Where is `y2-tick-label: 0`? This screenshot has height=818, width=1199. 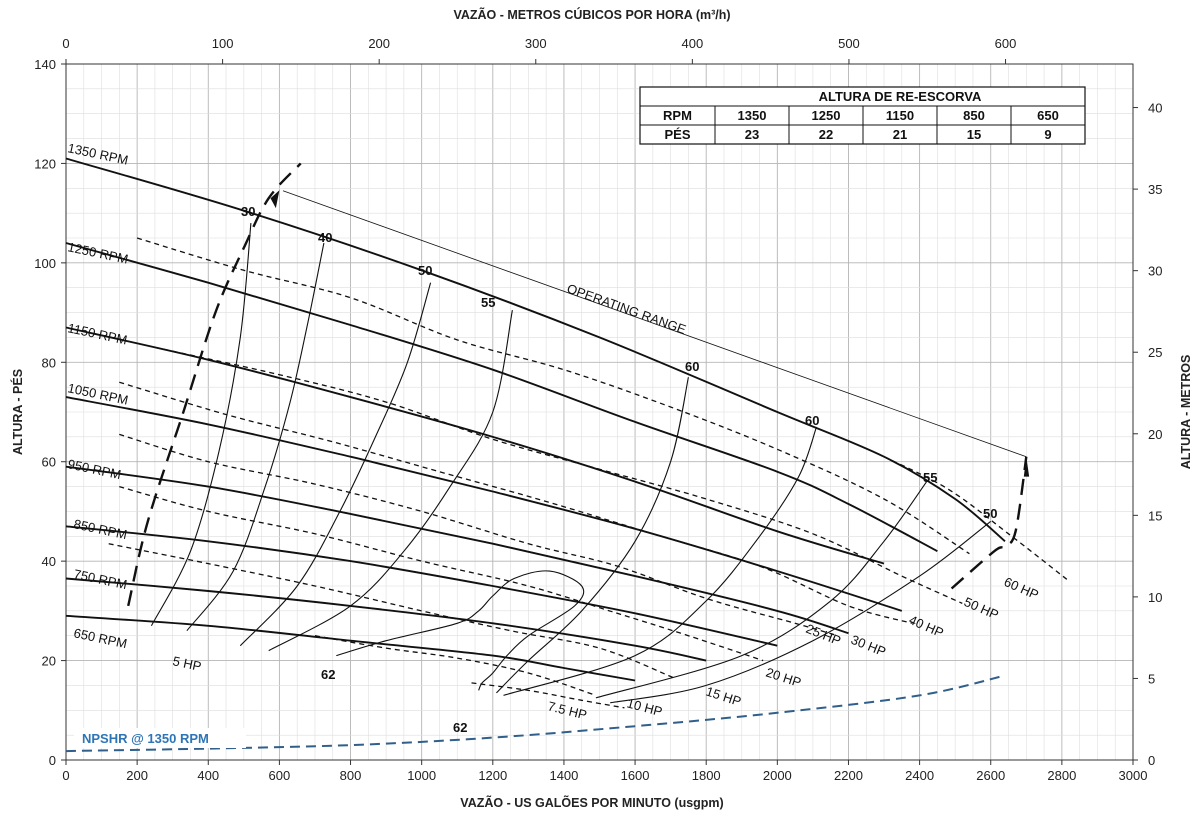
y2-tick-label: 0 is located at coordinates (1151, 760).